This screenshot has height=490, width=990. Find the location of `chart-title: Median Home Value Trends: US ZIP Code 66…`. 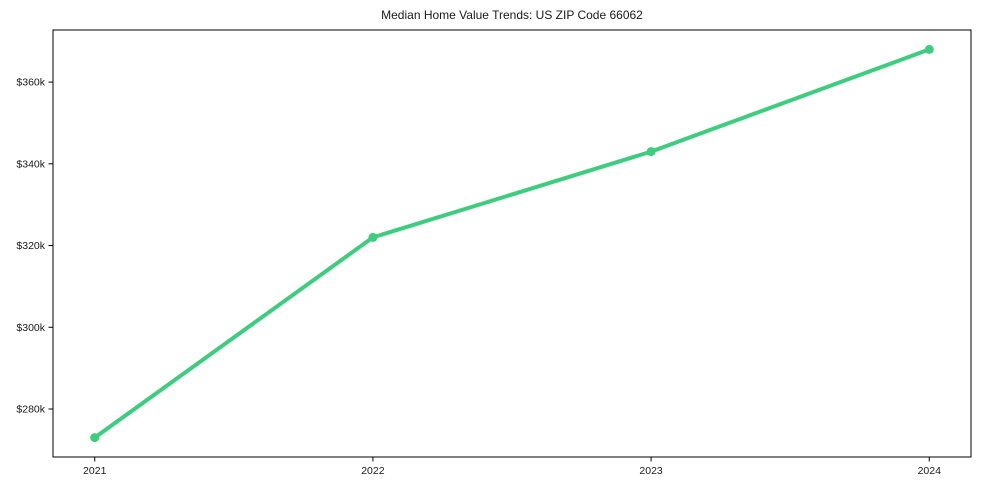

chart-title: Median Home Value Trends: US ZIP Code 66… is located at coordinates (512, 15).